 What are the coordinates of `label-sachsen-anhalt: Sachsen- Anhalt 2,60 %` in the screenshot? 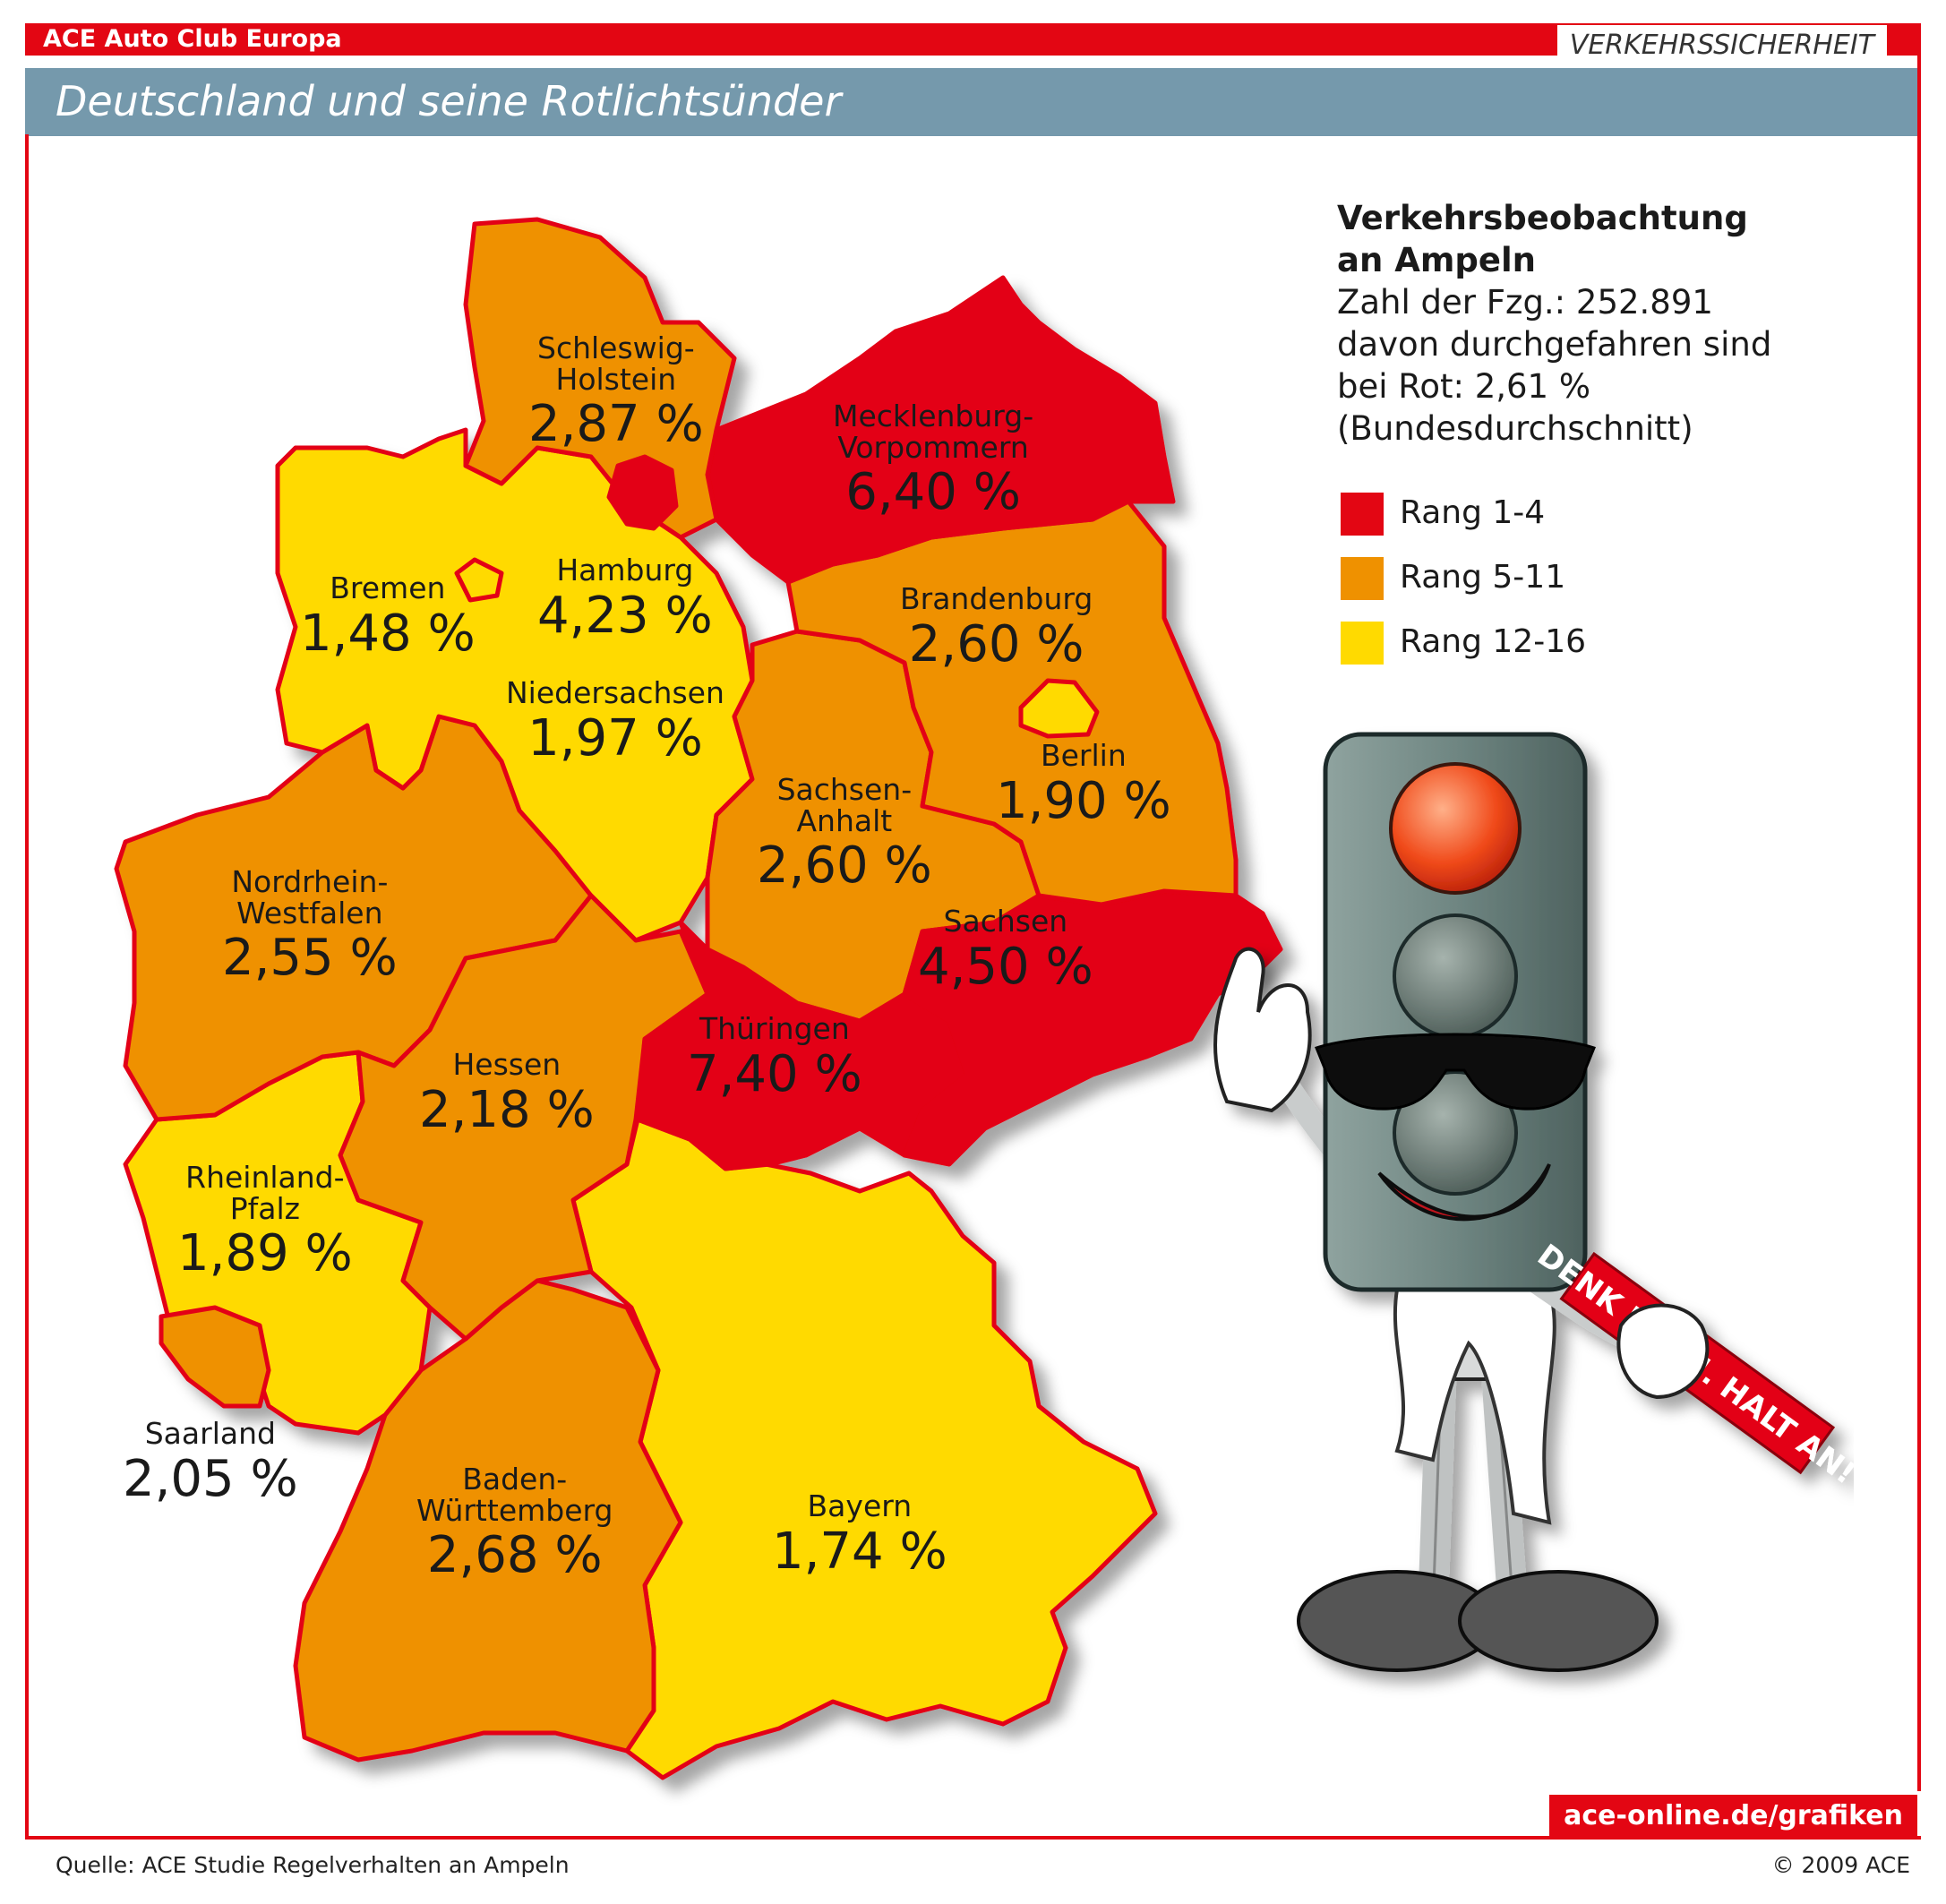 It's located at (845, 834).